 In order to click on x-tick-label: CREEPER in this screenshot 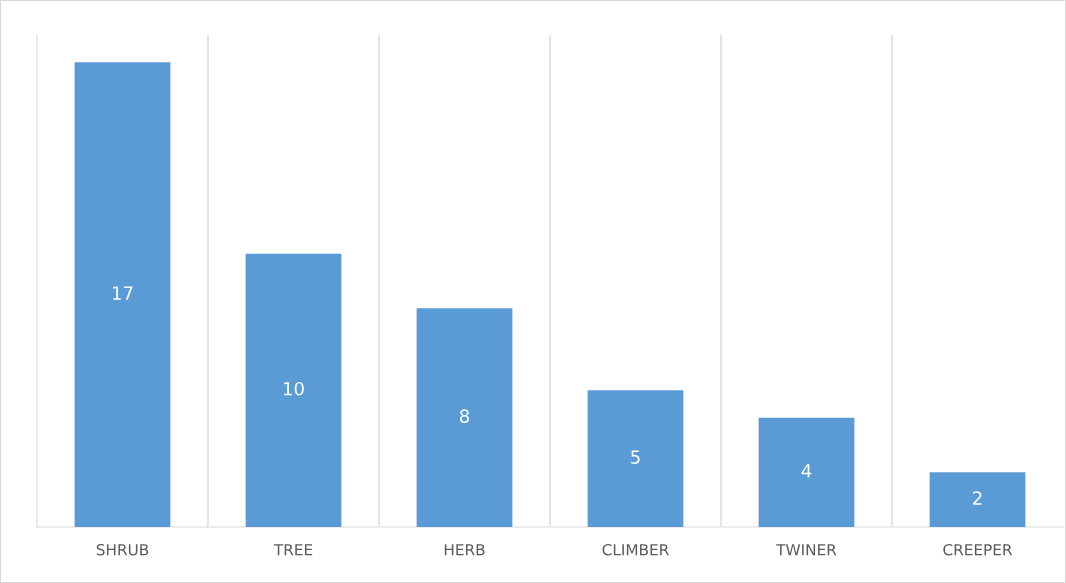, I will do `click(978, 549)`.